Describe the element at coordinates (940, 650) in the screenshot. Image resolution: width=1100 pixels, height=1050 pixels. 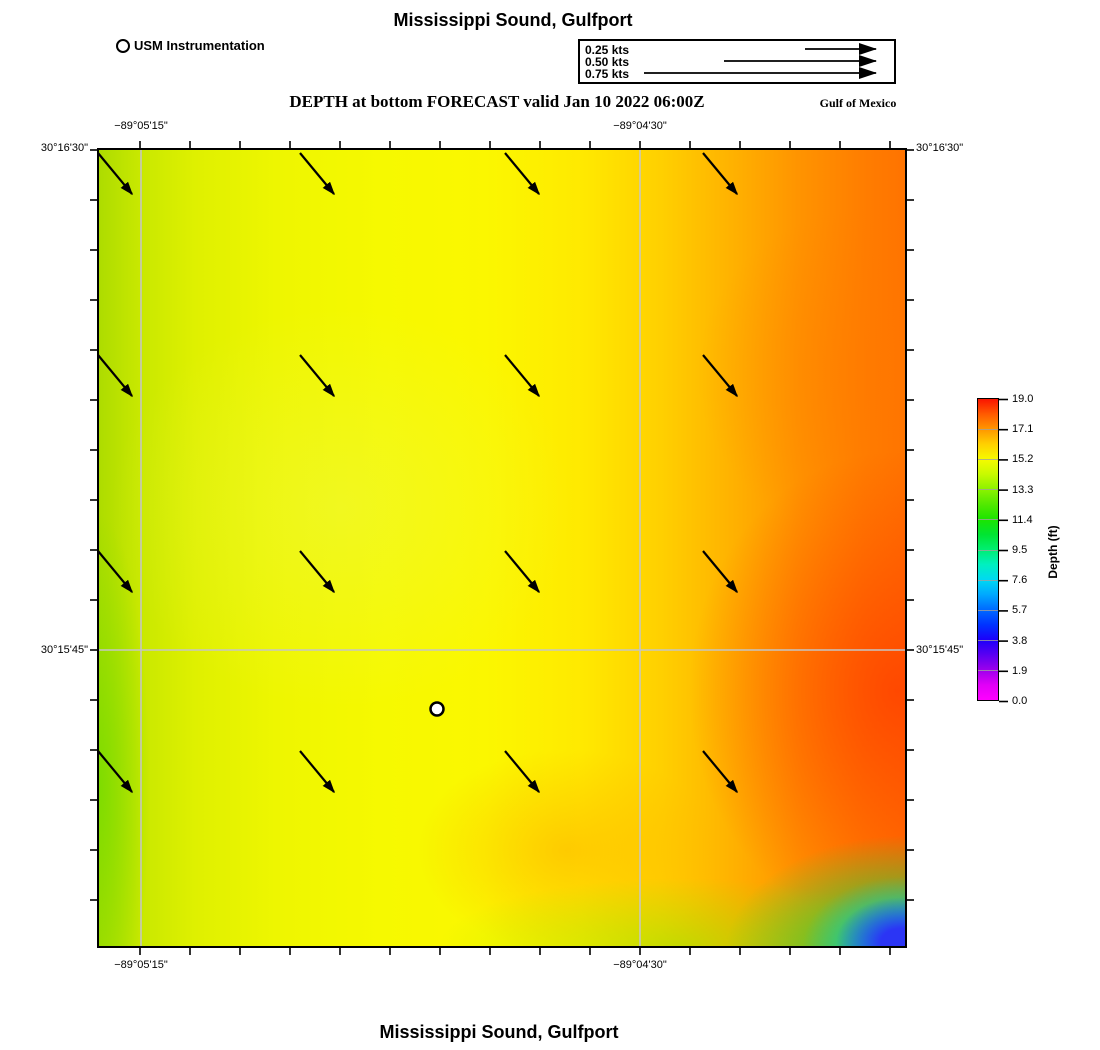
I see `y-tick-label-right-mid: 30°15'45"` at that location.